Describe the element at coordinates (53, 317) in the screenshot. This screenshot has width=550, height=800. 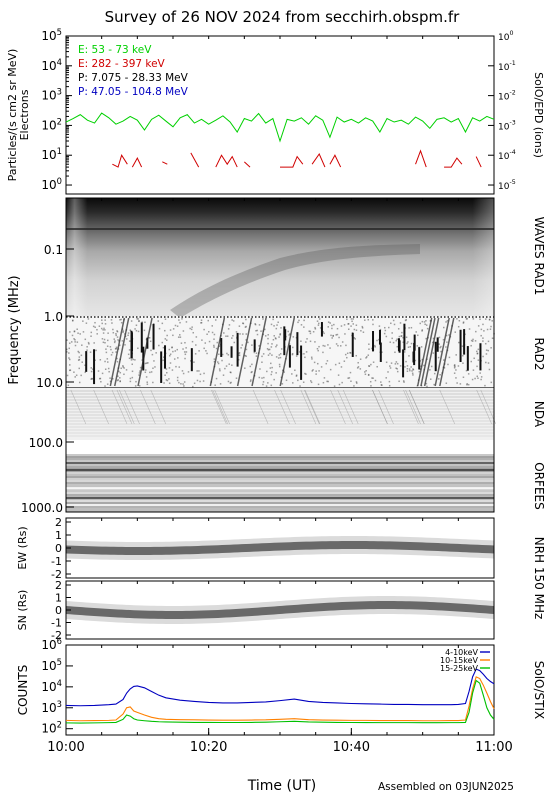
I see `freq-tick-label: 1.0` at that location.